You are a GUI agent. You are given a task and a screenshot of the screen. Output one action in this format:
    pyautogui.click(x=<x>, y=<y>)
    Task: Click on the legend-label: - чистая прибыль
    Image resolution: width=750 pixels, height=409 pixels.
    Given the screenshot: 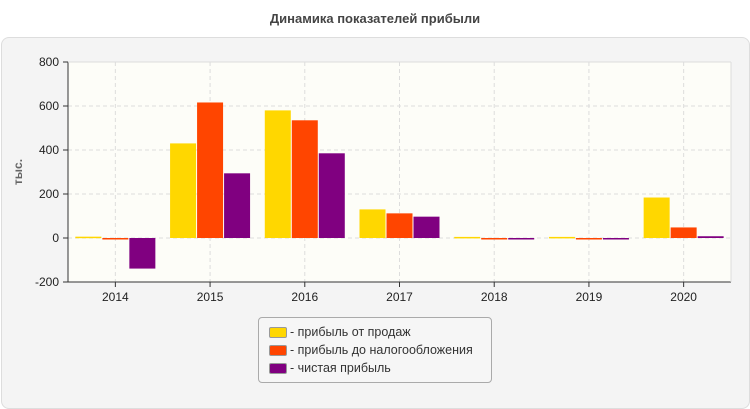 What is the action you would take?
    pyautogui.click(x=340, y=368)
    